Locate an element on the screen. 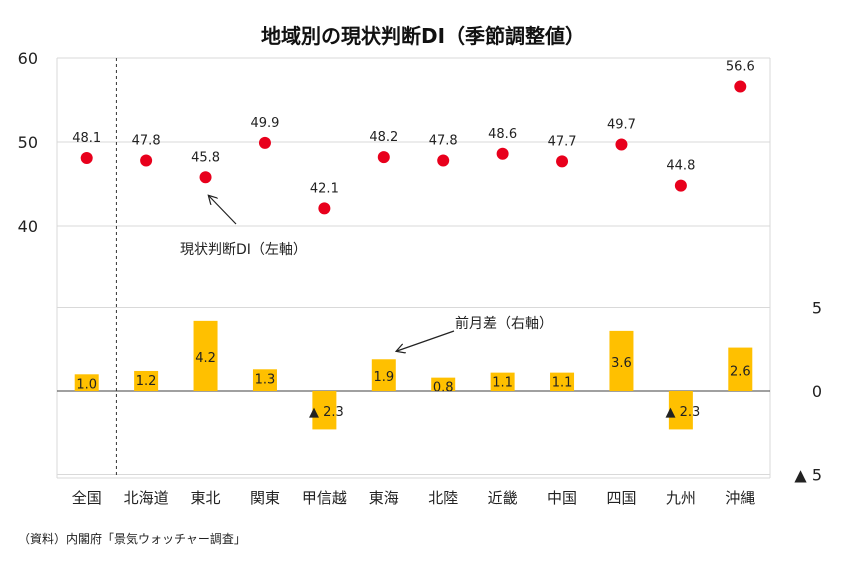 This screenshot has width=847, height=568. left-tick-label: 40 is located at coordinates (28, 226).